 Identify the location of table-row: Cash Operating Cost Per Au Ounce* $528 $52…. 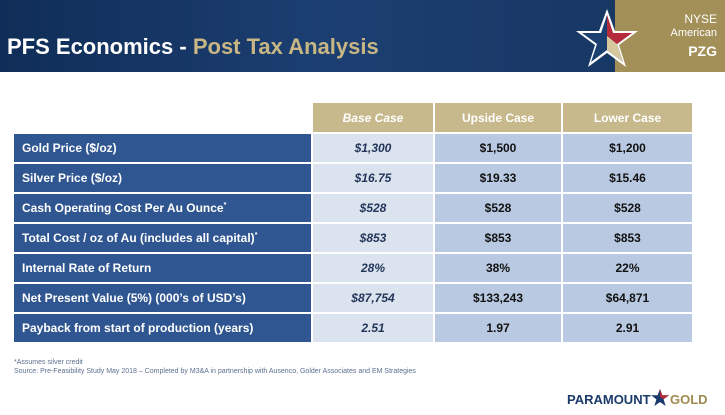
(354, 208).